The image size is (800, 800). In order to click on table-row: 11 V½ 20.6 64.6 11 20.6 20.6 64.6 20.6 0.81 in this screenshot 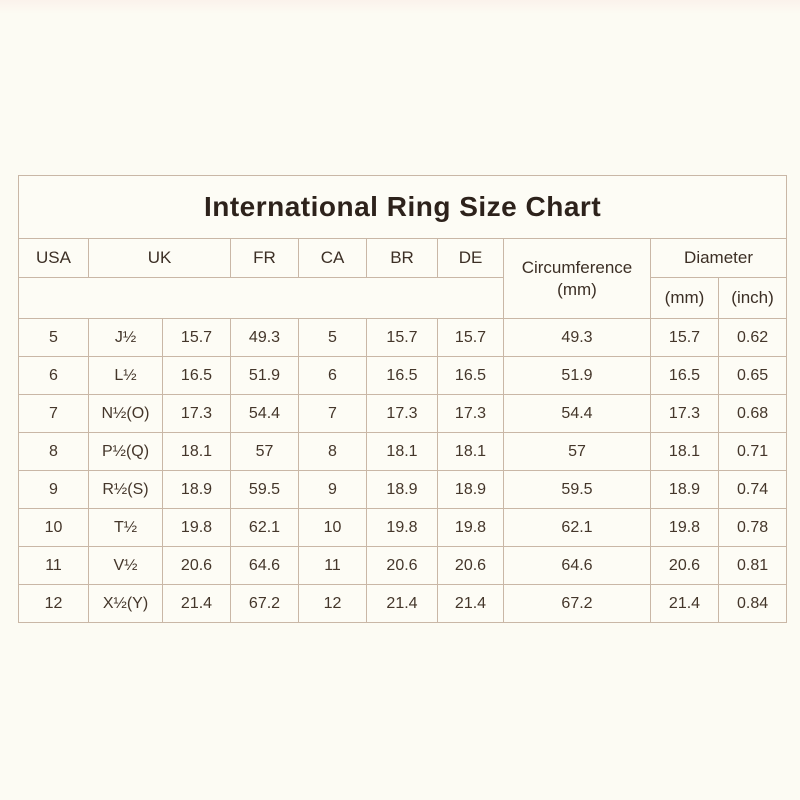, I will do `click(403, 565)`.